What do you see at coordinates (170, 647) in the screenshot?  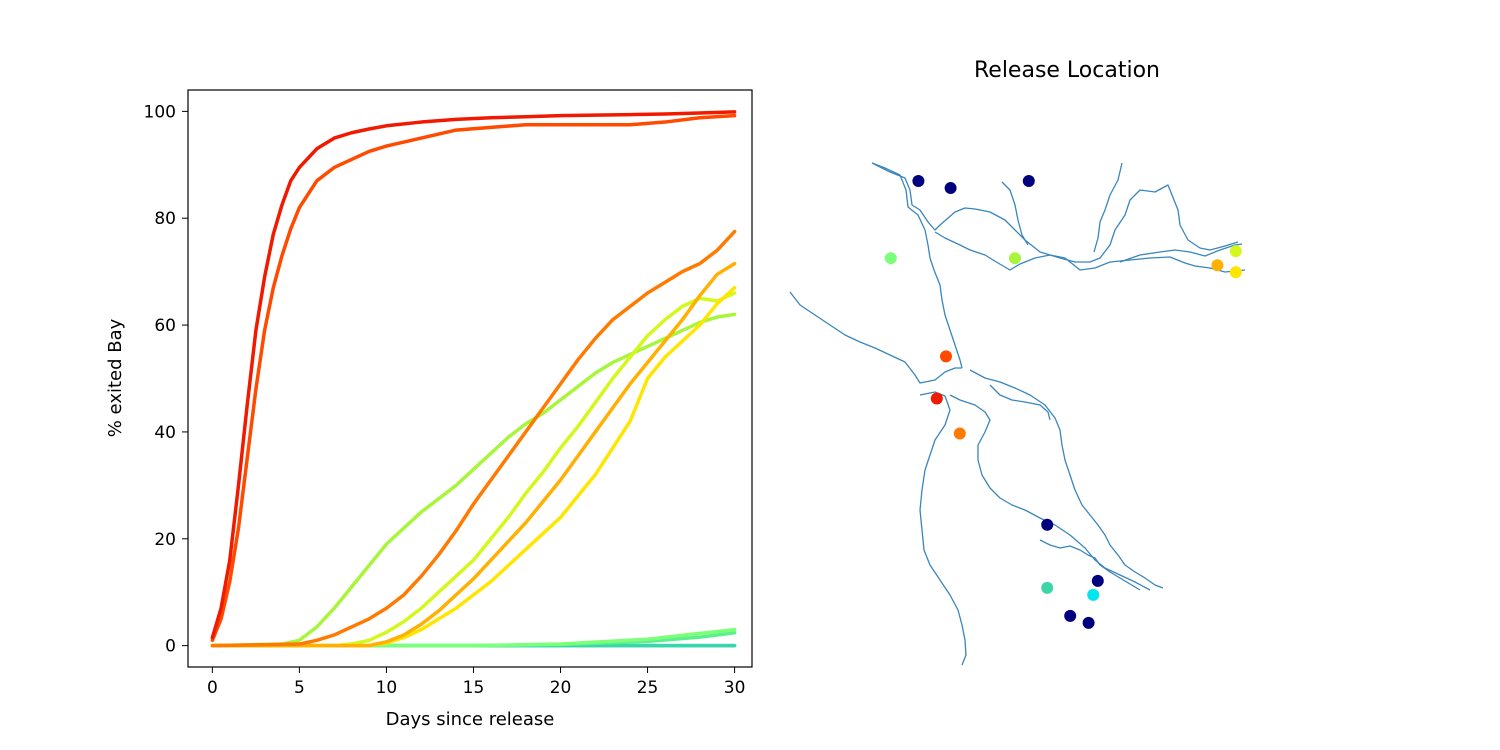 I see `y-tick-label: 0` at bounding box center [170, 647].